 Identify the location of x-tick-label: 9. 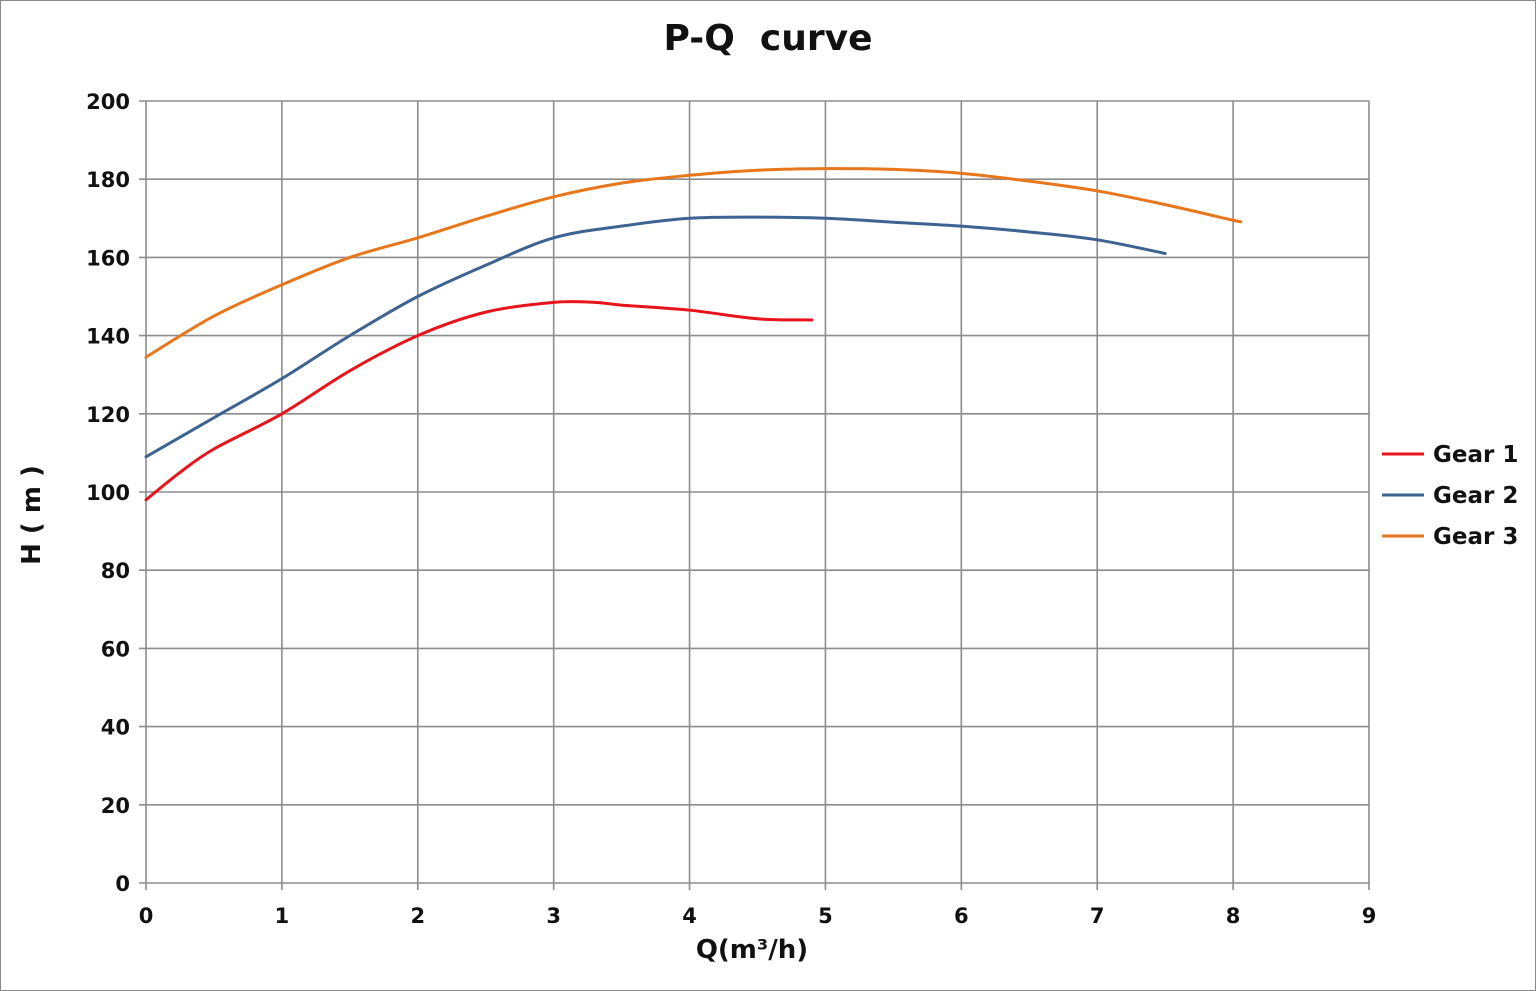
(1369, 916).